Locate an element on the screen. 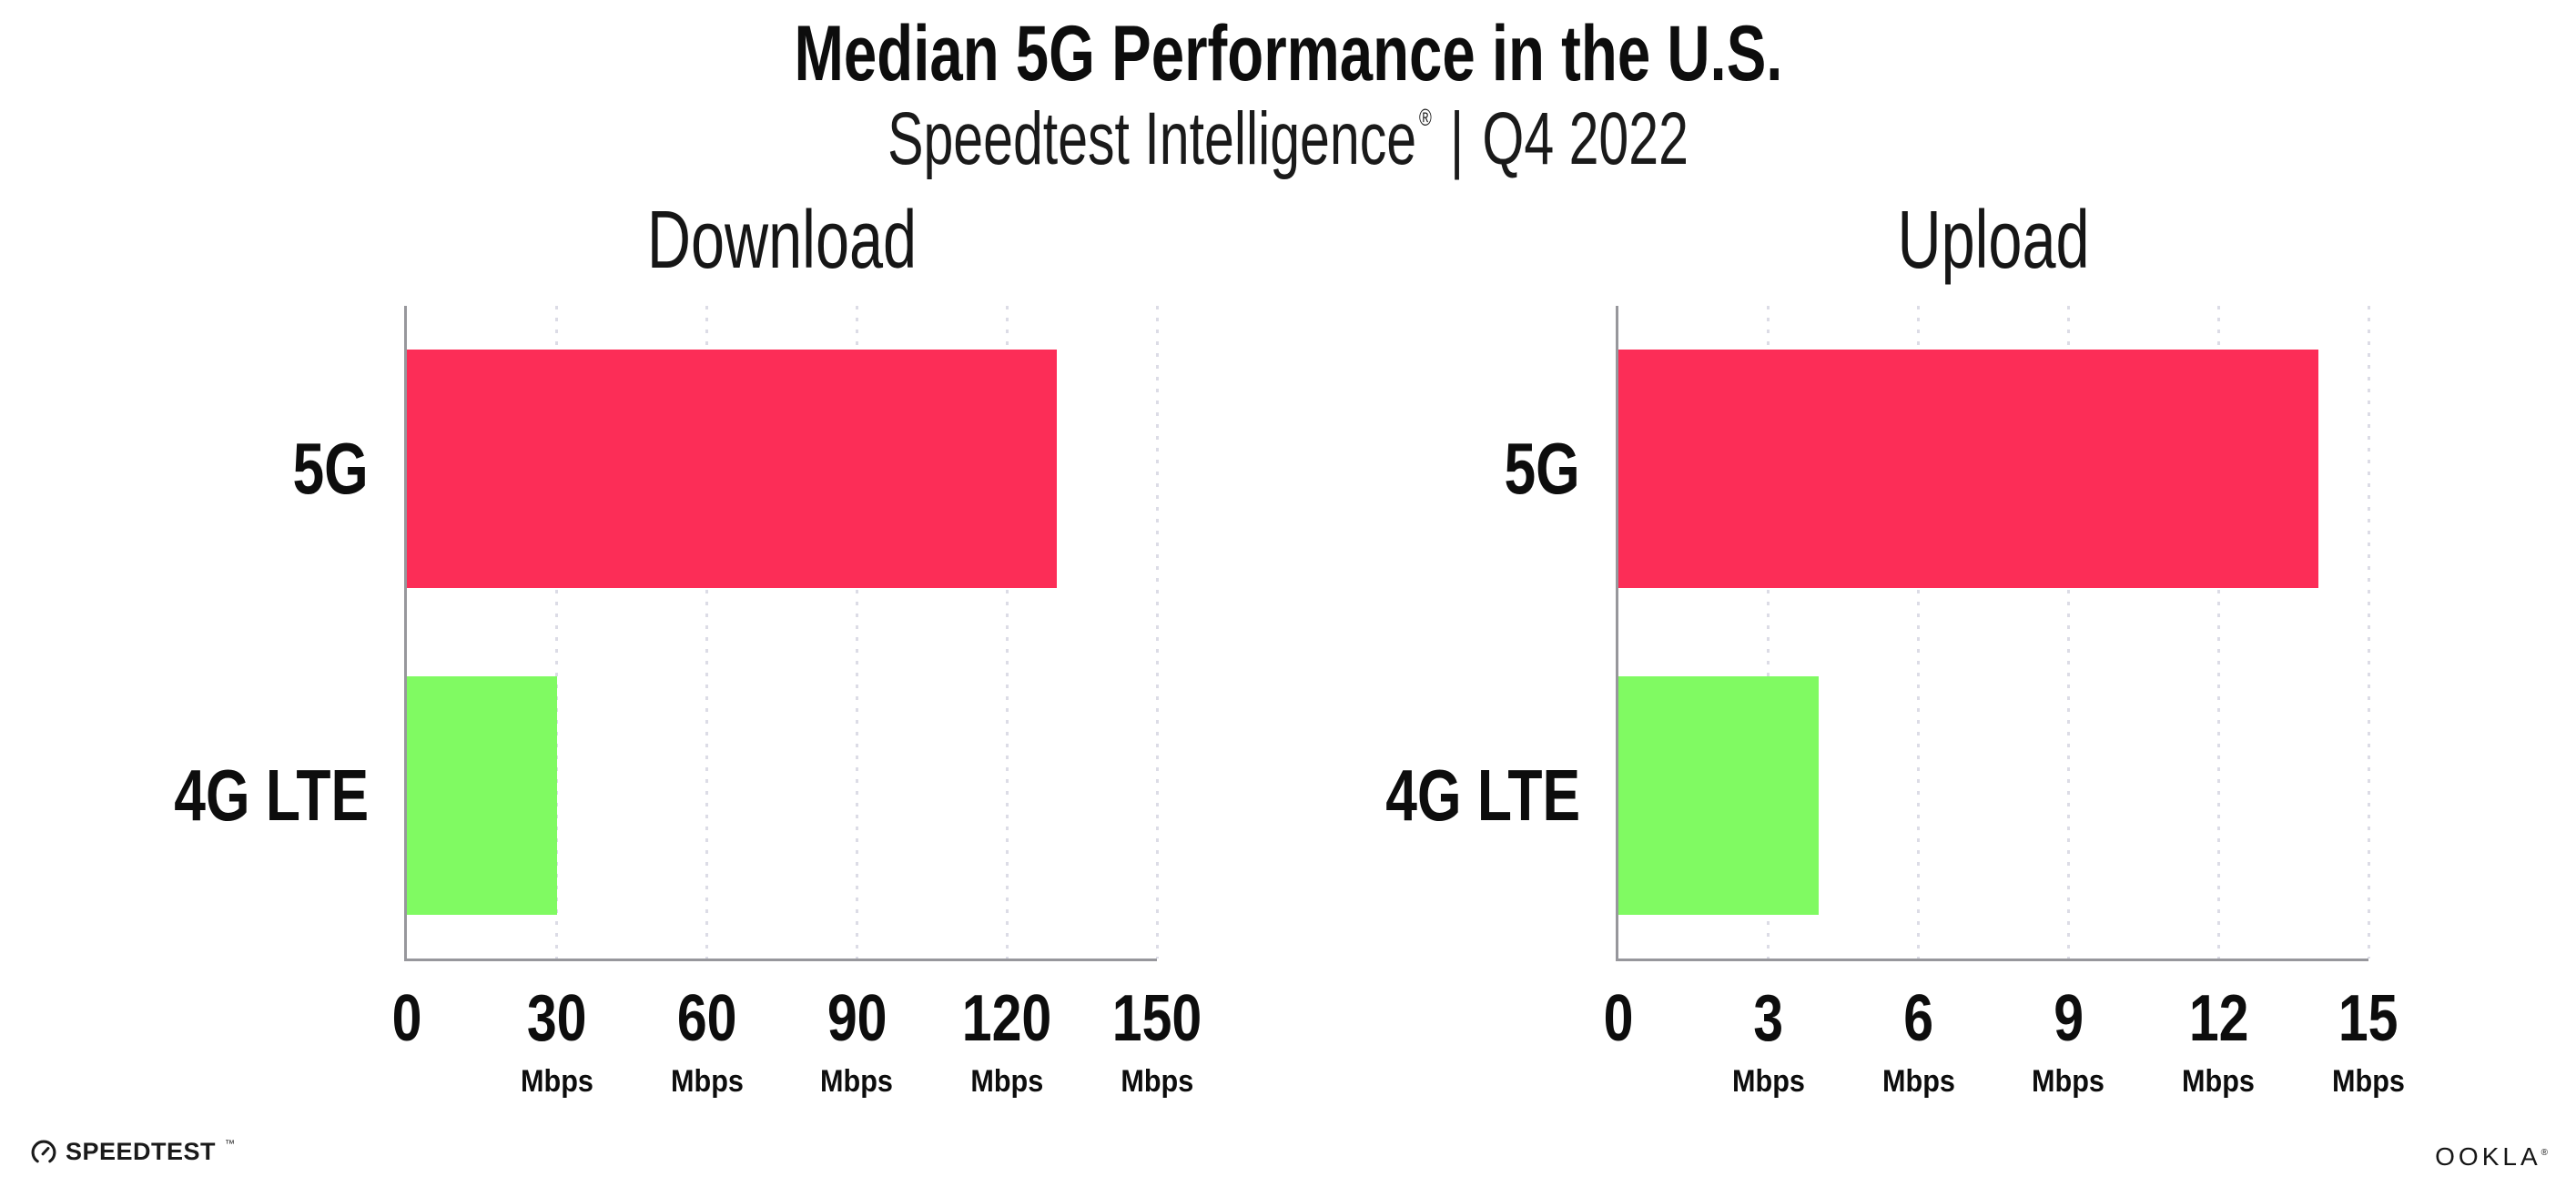 The image size is (2576, 1197). x-tick-label: 30 Mbps is located at coordinates (556, 1043).